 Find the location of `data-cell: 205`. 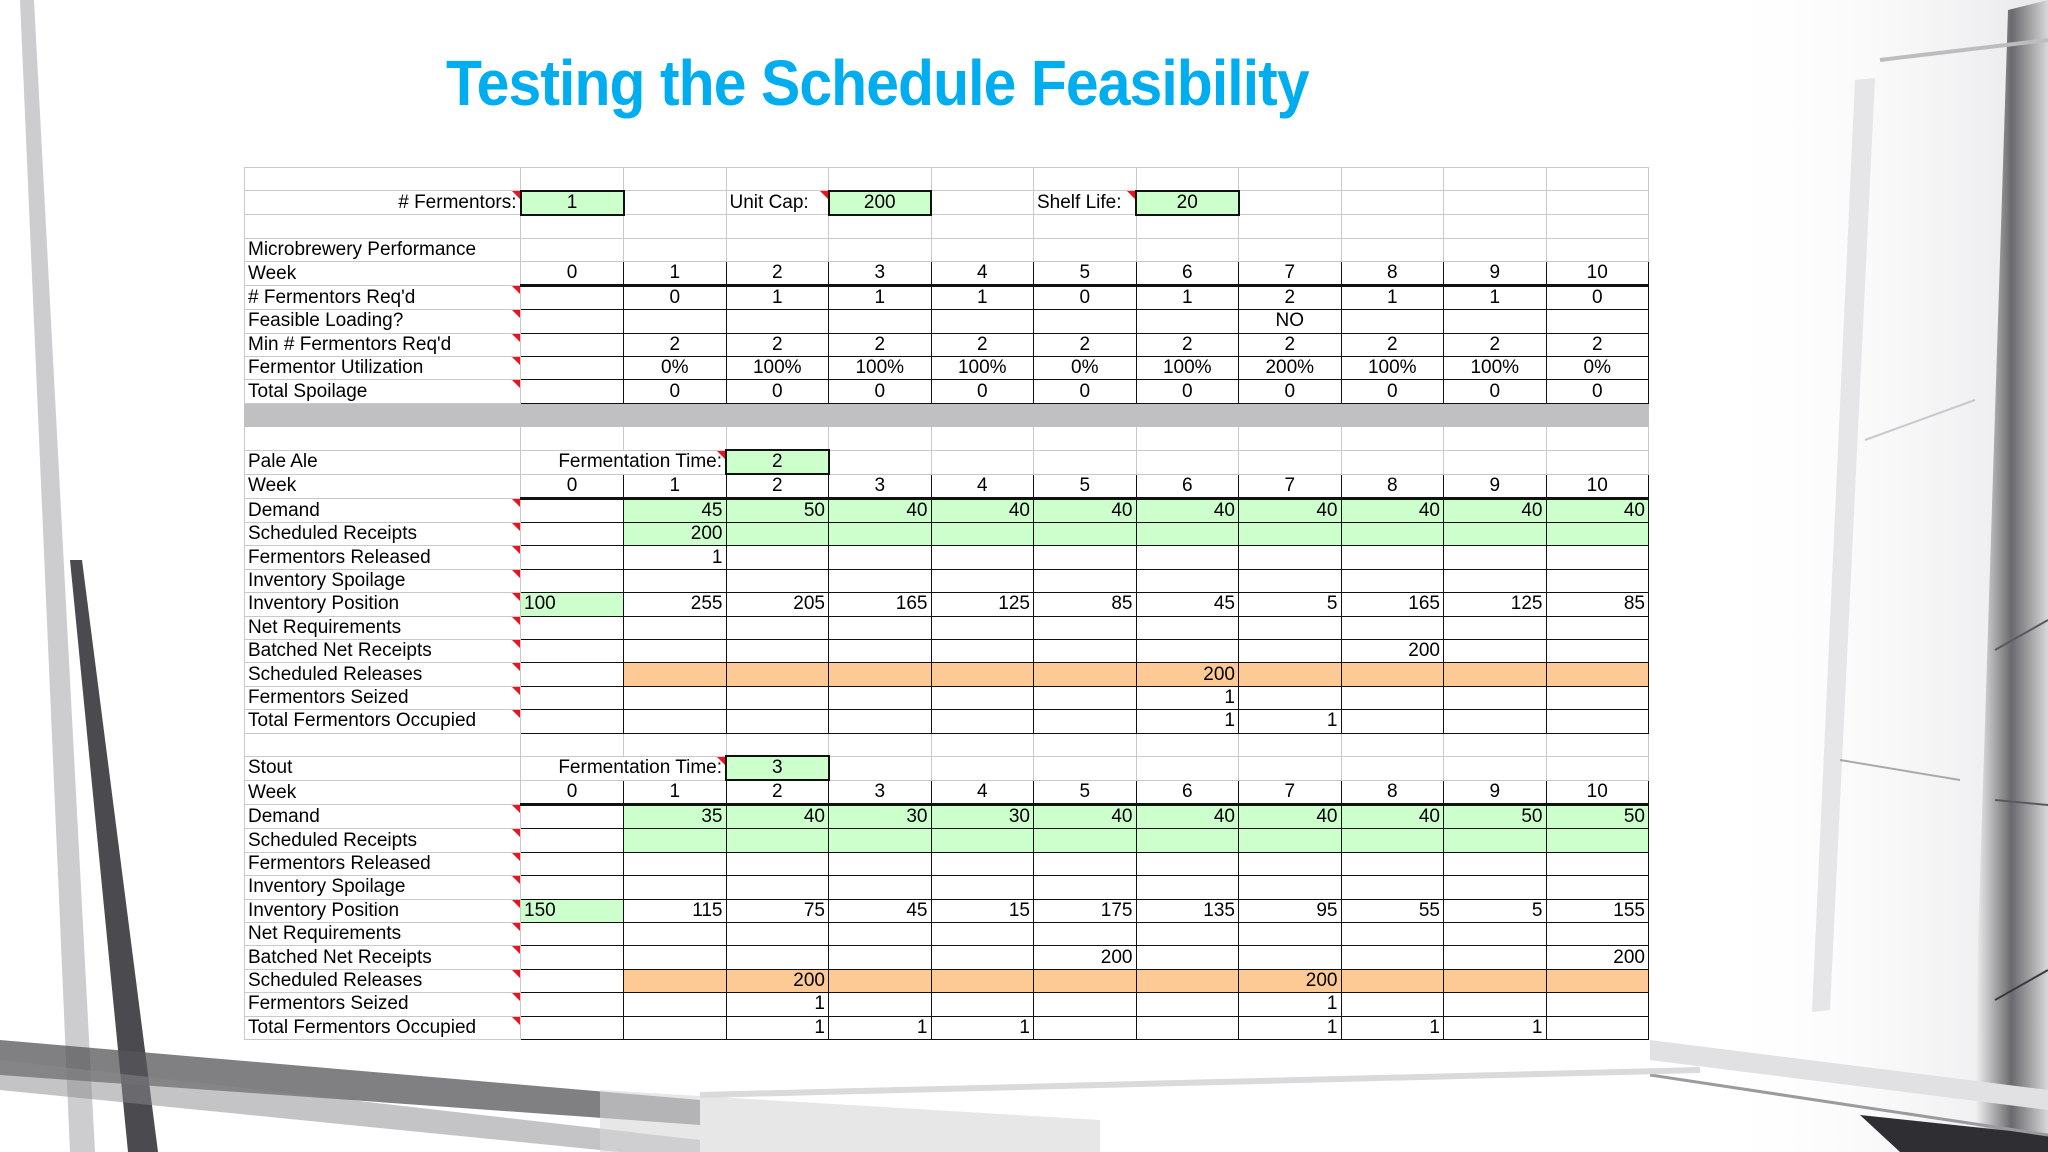

data-cell: 205 is located at coordinates (777, 604).